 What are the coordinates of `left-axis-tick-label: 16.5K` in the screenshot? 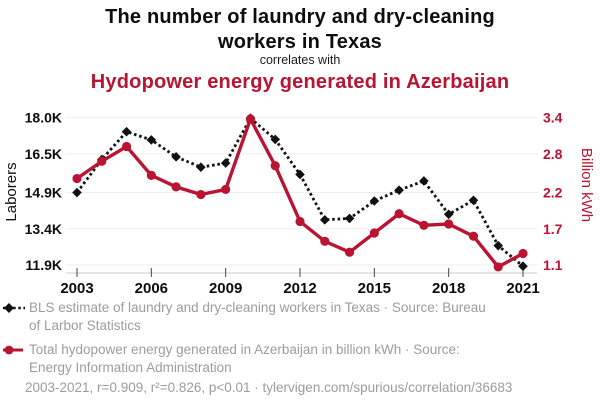 It's located at (43, 154).